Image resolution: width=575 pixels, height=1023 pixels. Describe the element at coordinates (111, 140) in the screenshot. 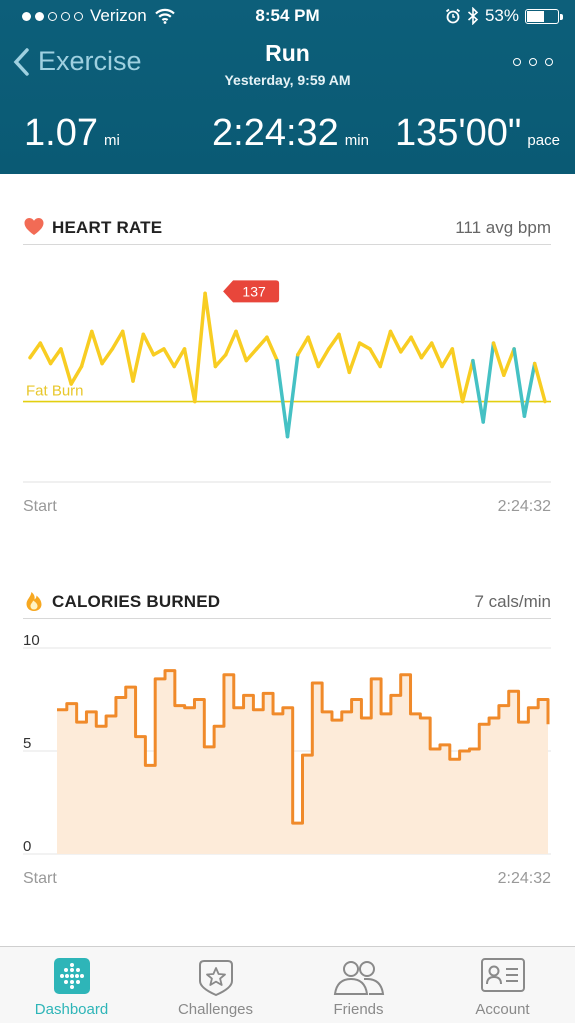

I see `distance-unit: mi` at that location.